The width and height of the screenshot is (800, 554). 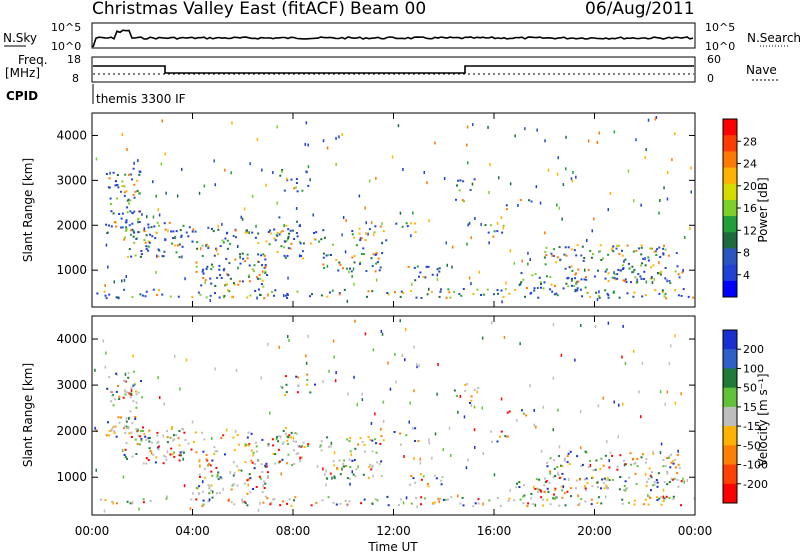 I want to click on colorbar-tick-label: 50, so click(x=750, y=388).